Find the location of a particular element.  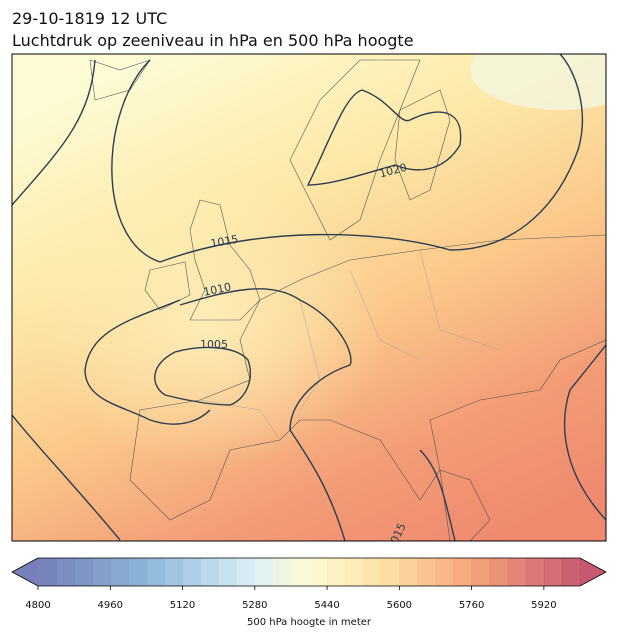

colorbar-tick-label: 5120 is located at coordinates (182, 605).